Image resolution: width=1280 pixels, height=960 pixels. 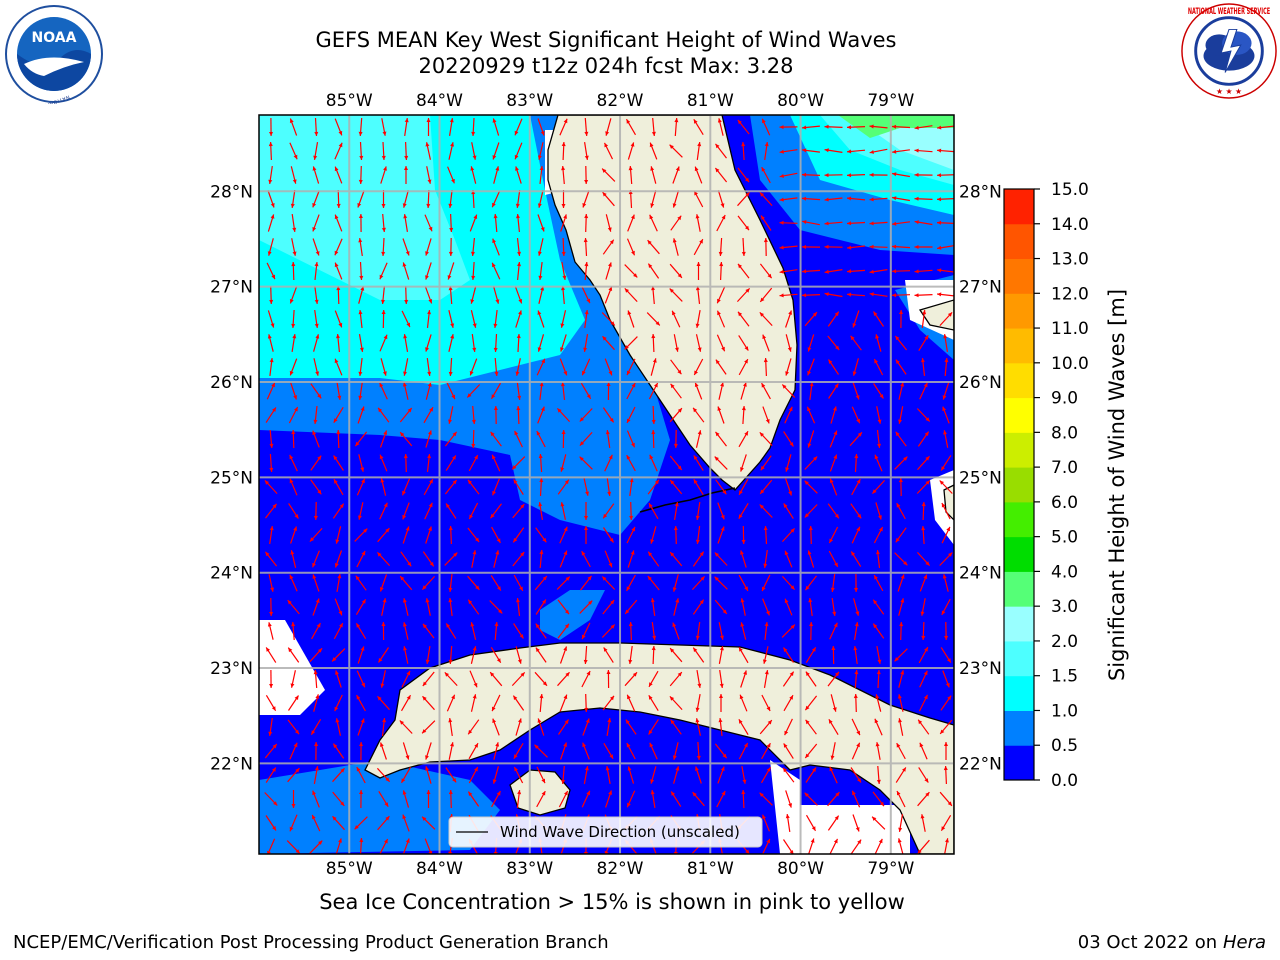 What do you see at coordinates (1064, 781) in the screenshot?
I see `colorbar-tick-label: 0.0` at bounding box center [1064, 781].